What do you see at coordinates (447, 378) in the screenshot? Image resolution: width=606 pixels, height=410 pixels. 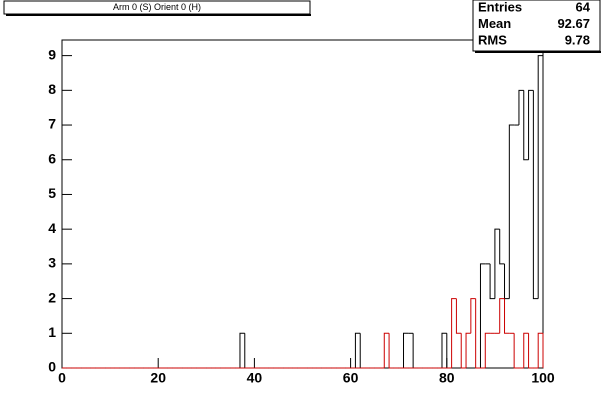 I see `x-tick-label: 80` at bounding box center [447, 378].